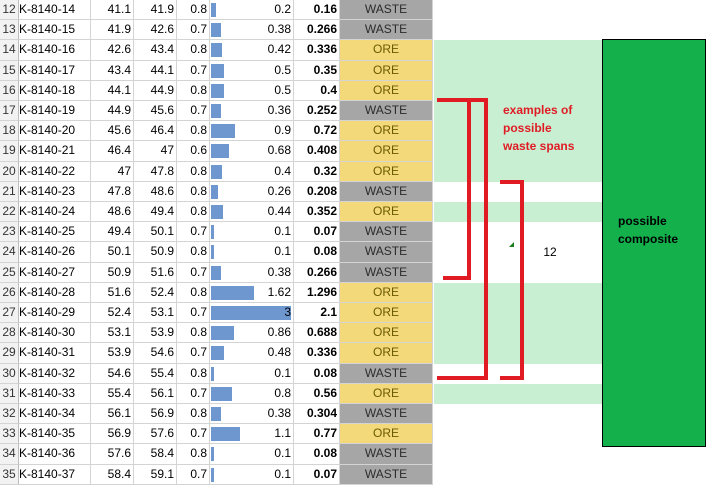 The height and width of the screenshot is (489, 709). What do you see at coordinates (317, 414) in the screenshot?
I see `cell-product: 0.304` at bounding box center [317, 414].